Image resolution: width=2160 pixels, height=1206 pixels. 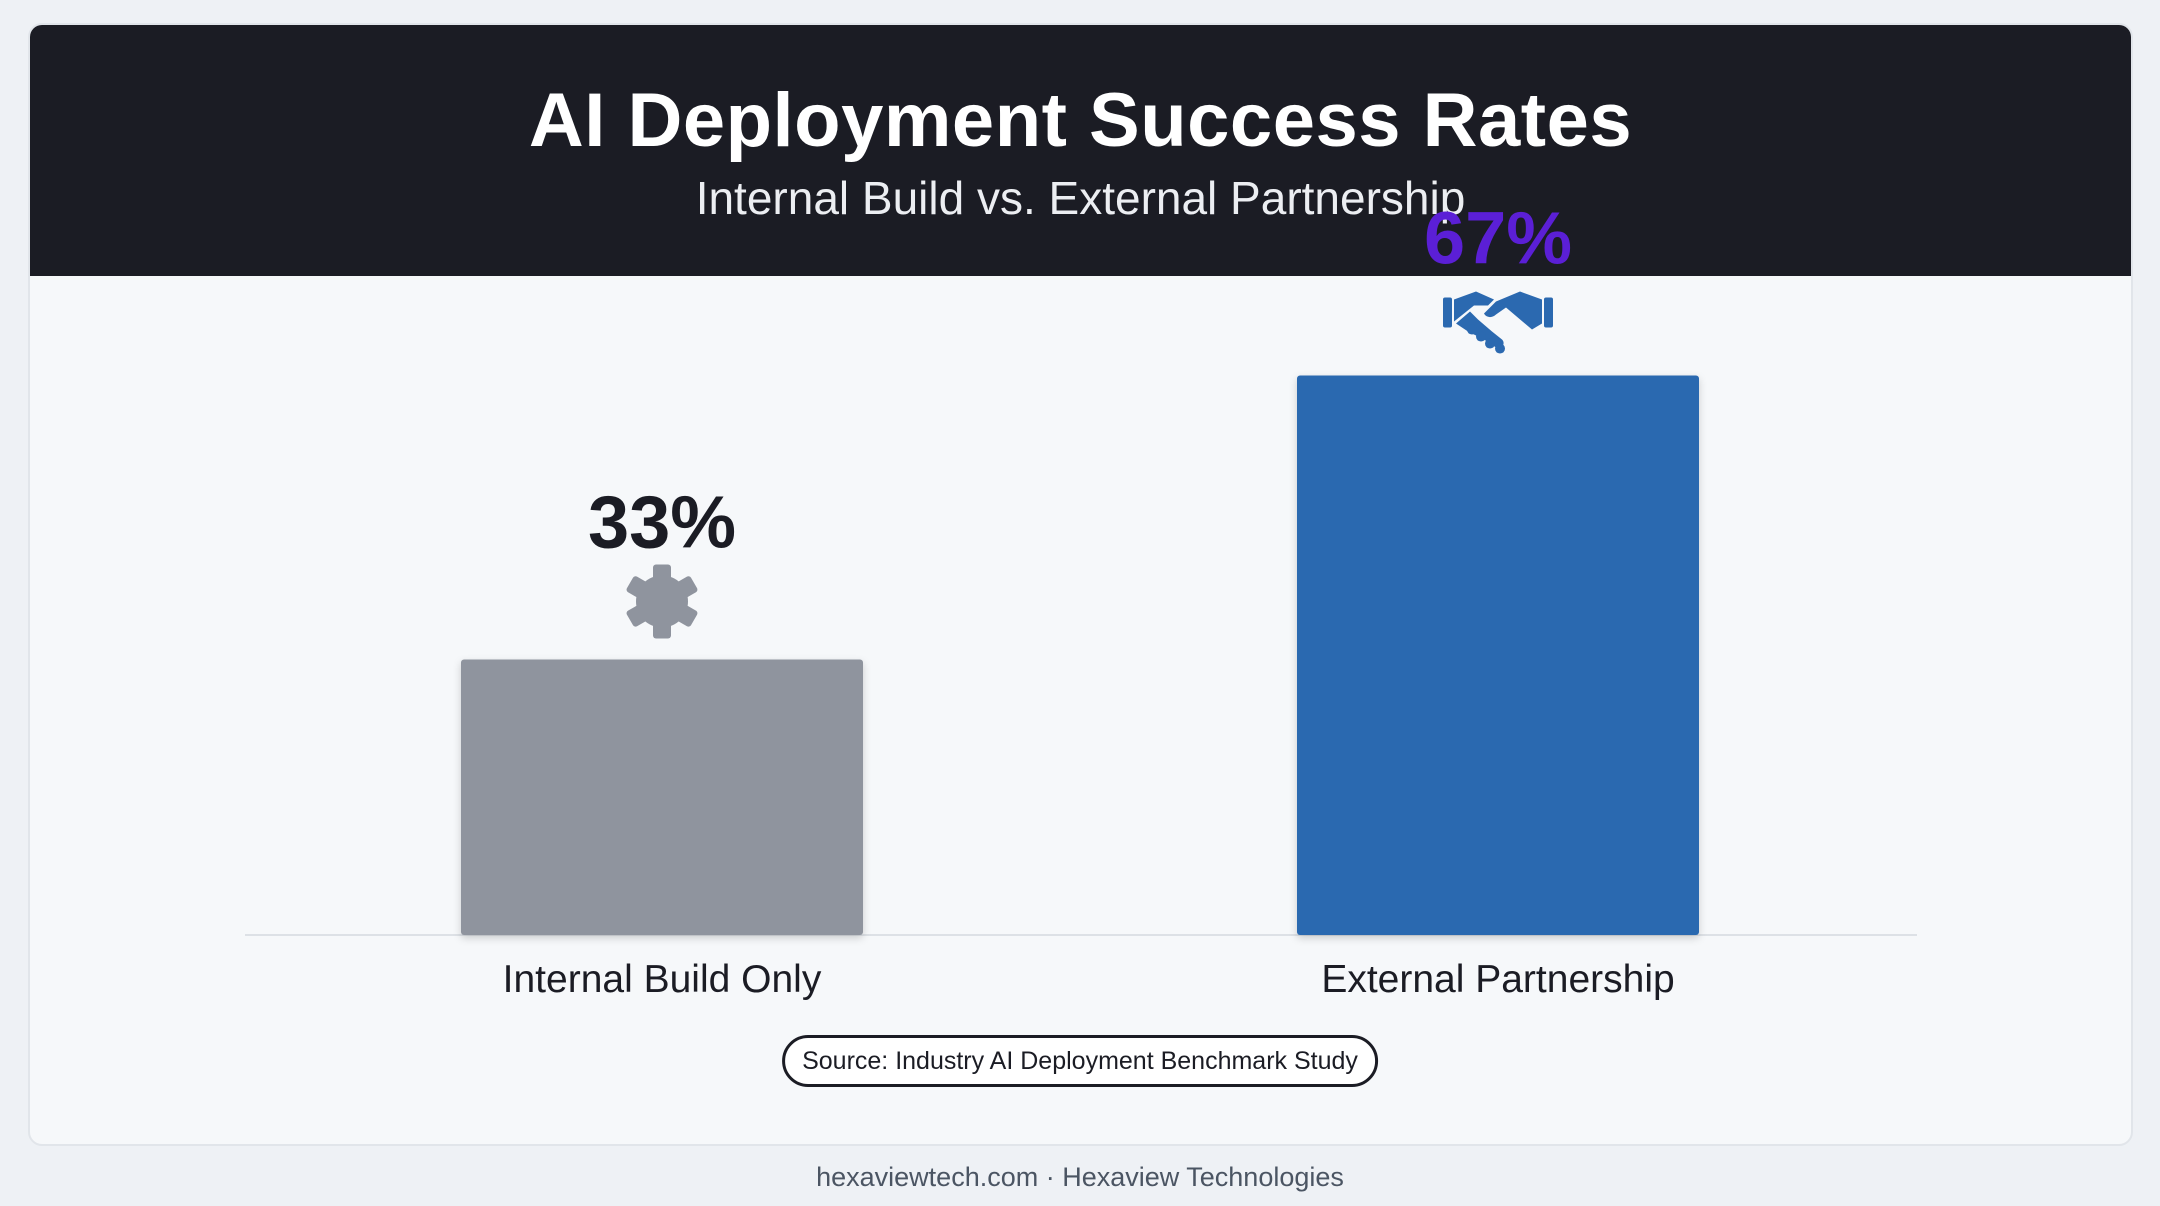 What do you see at coordinates (1080, 120) in the screenshot?
I see `chart-title: AI Deployment Success Rates` at bounding box center [1080, 120].